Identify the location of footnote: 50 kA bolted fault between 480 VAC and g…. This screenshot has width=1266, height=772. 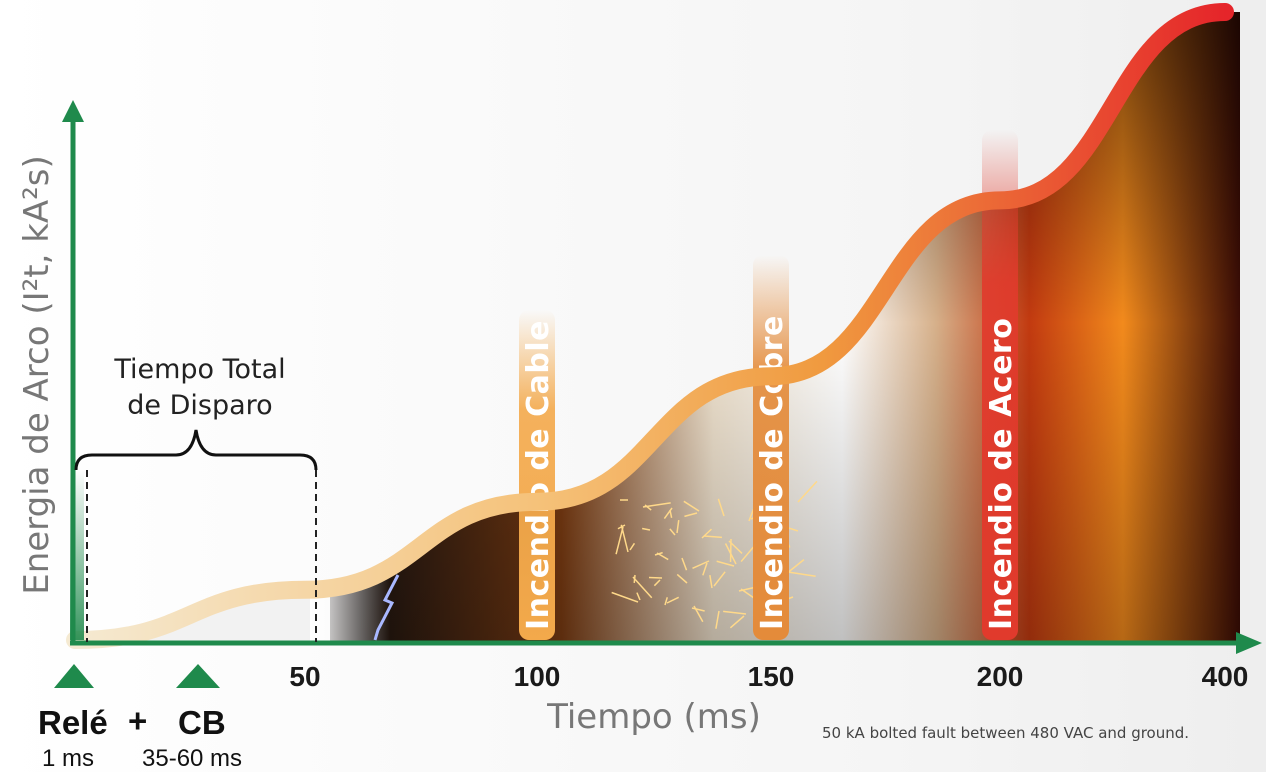
(1005, 733).